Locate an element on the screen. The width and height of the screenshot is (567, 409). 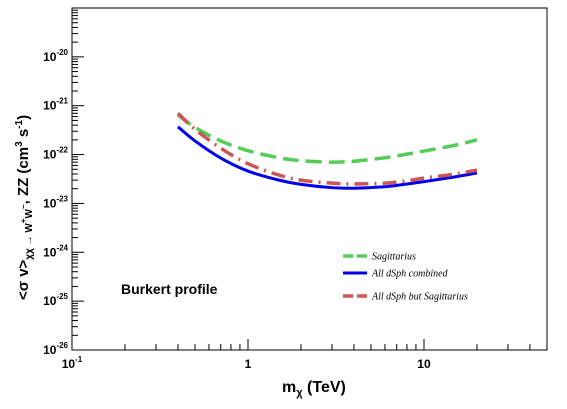
y-tick-labels: 10-26 10-25 10-24 10-23 10-22 10-21 10-20 is located at coordinates (55, 202).